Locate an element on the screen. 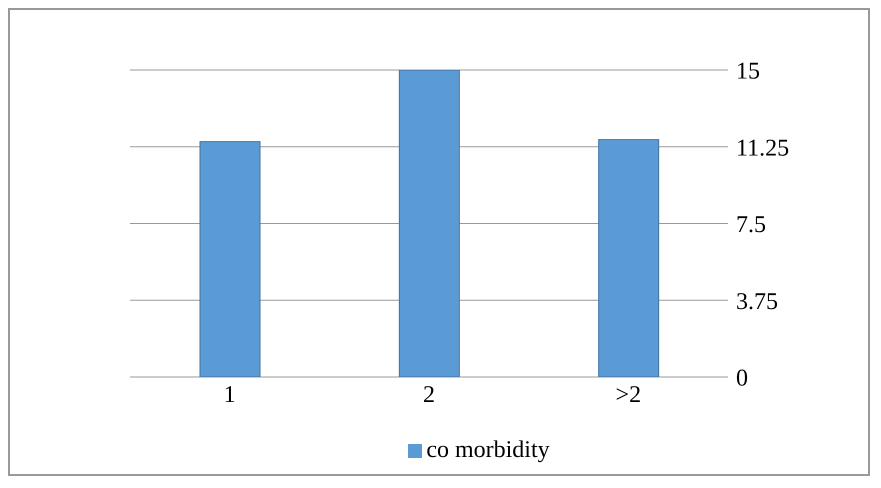 The width and height of the screenshot is (881, 488). y-tick-label: 15 is located at coordinates (748, 71).